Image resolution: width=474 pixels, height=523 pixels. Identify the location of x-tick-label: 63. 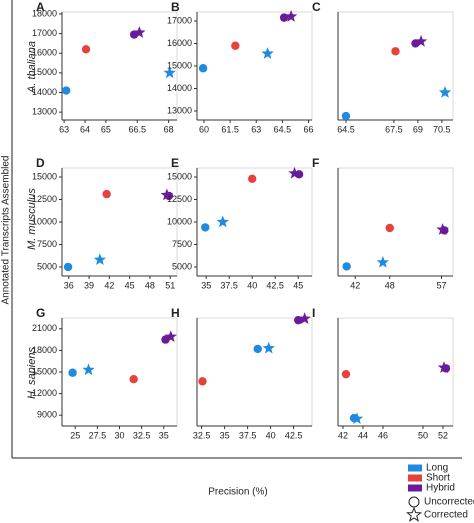
(64, 129).